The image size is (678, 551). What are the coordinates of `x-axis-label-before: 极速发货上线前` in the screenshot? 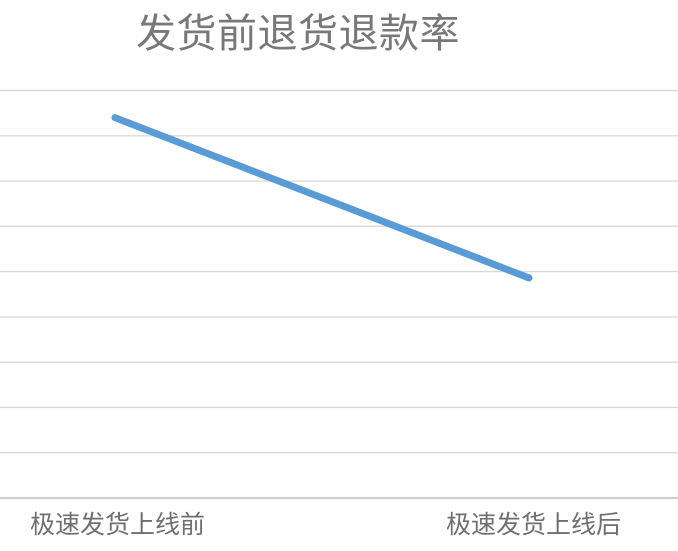 It's located at (118, 525).